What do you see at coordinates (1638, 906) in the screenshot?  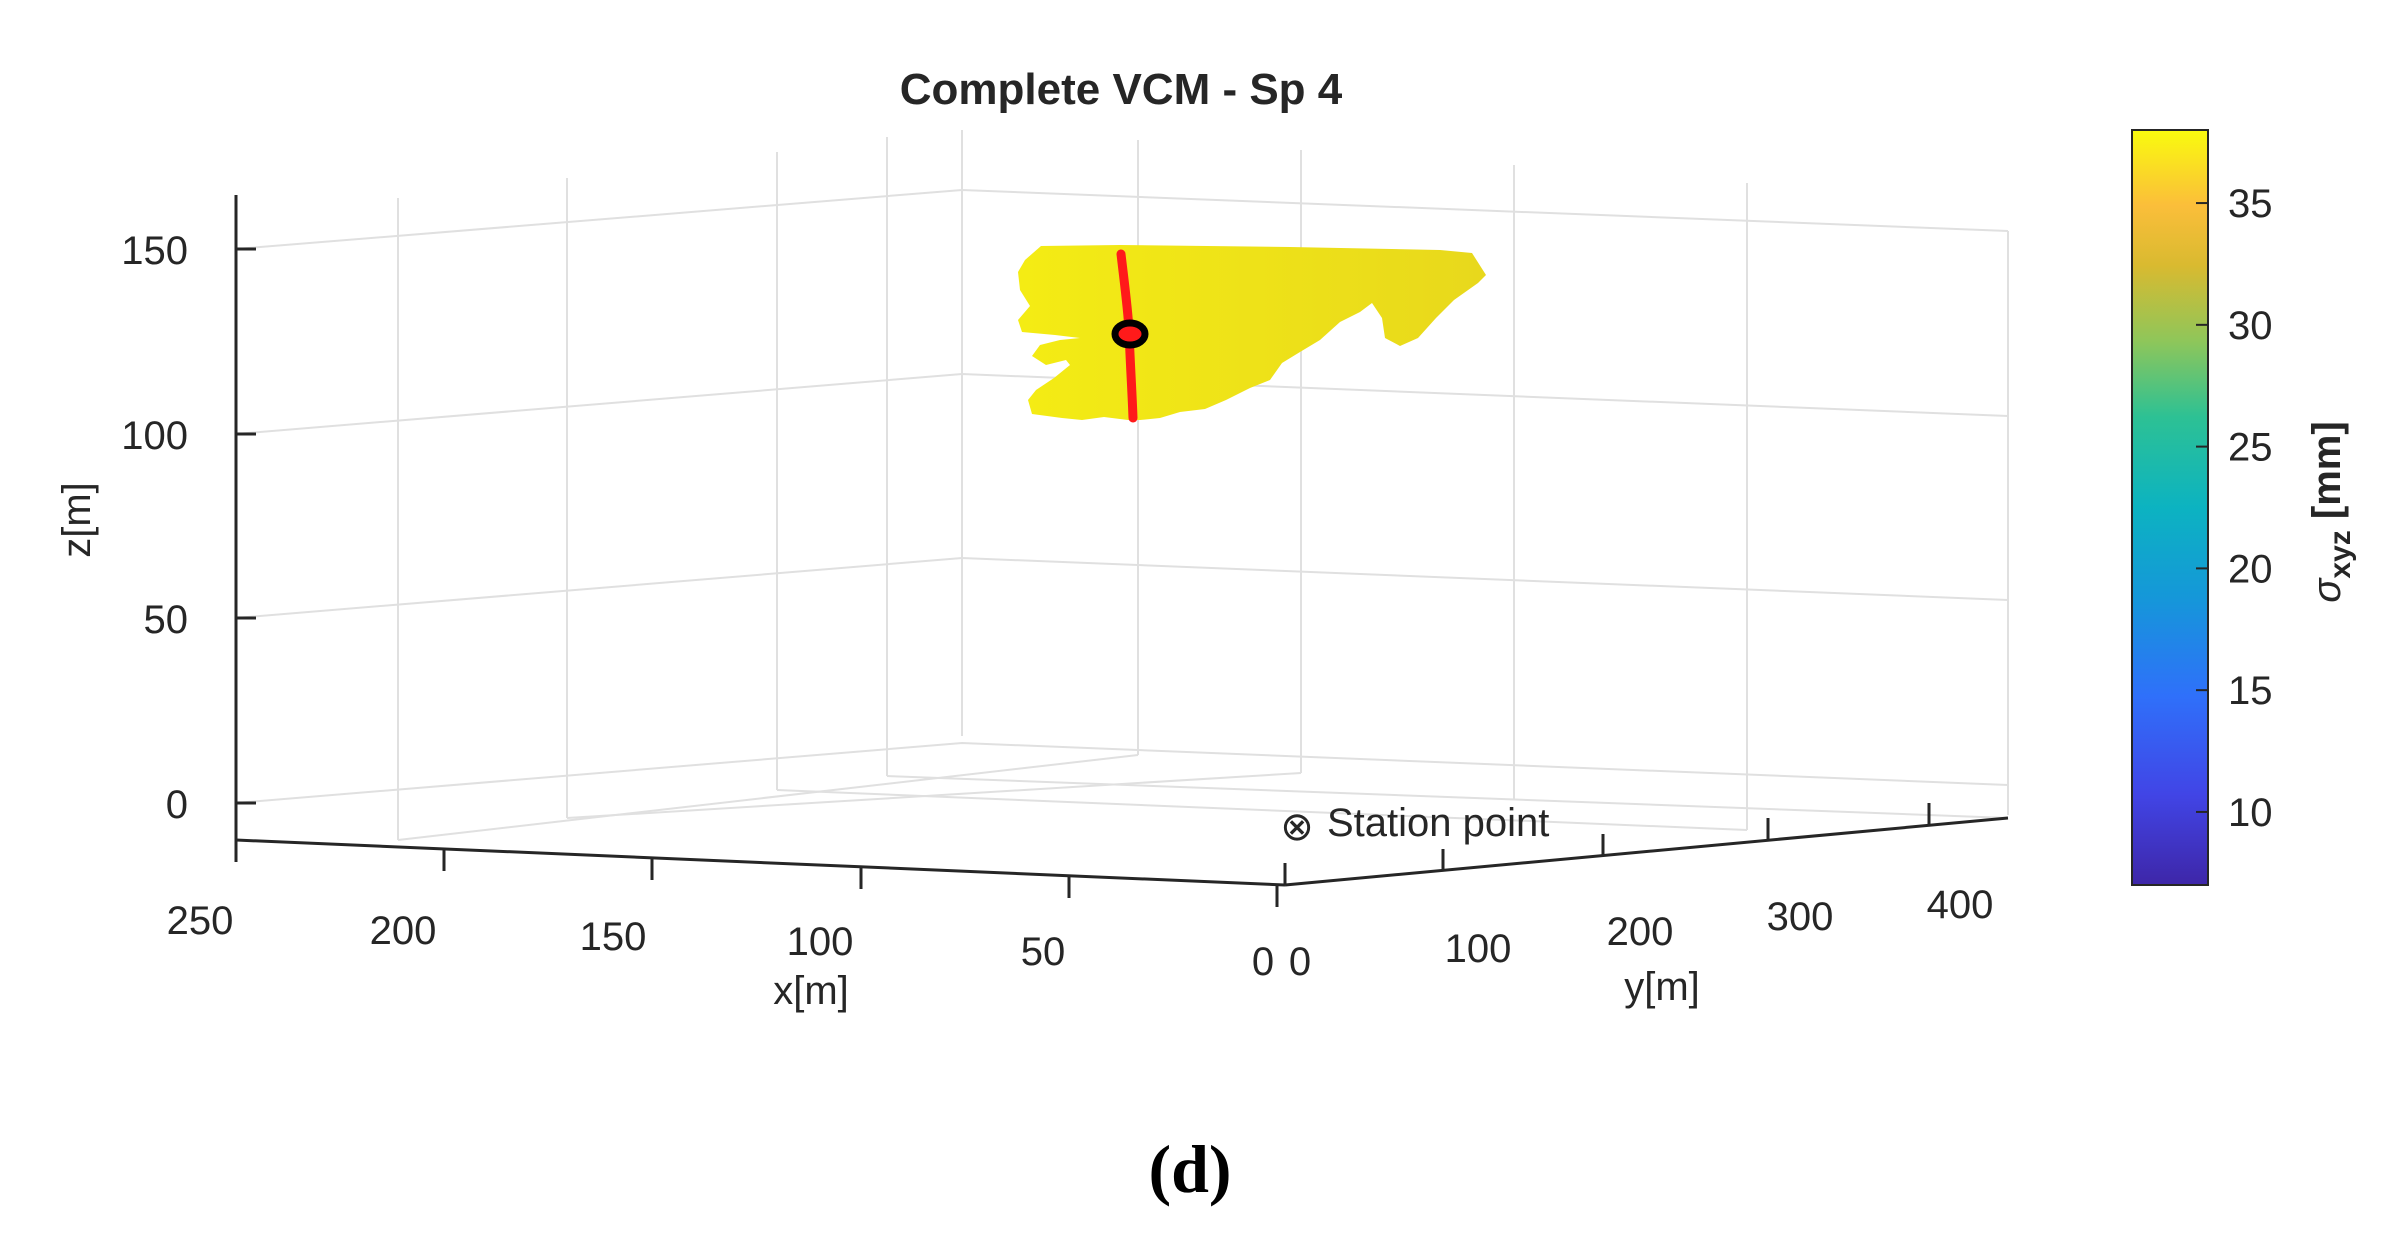 I see `y-axis: 0 100 200 300 400 y[m]` at bounding box center [1638, 906].